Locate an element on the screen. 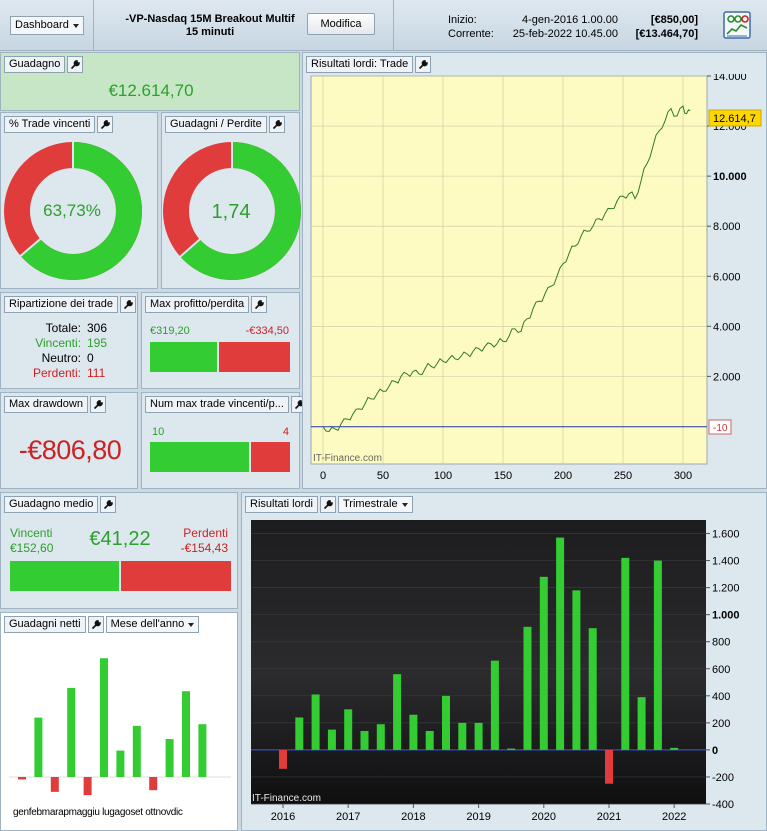  avg-losers-value: -€154,43 is located at coordinates (204, 548).